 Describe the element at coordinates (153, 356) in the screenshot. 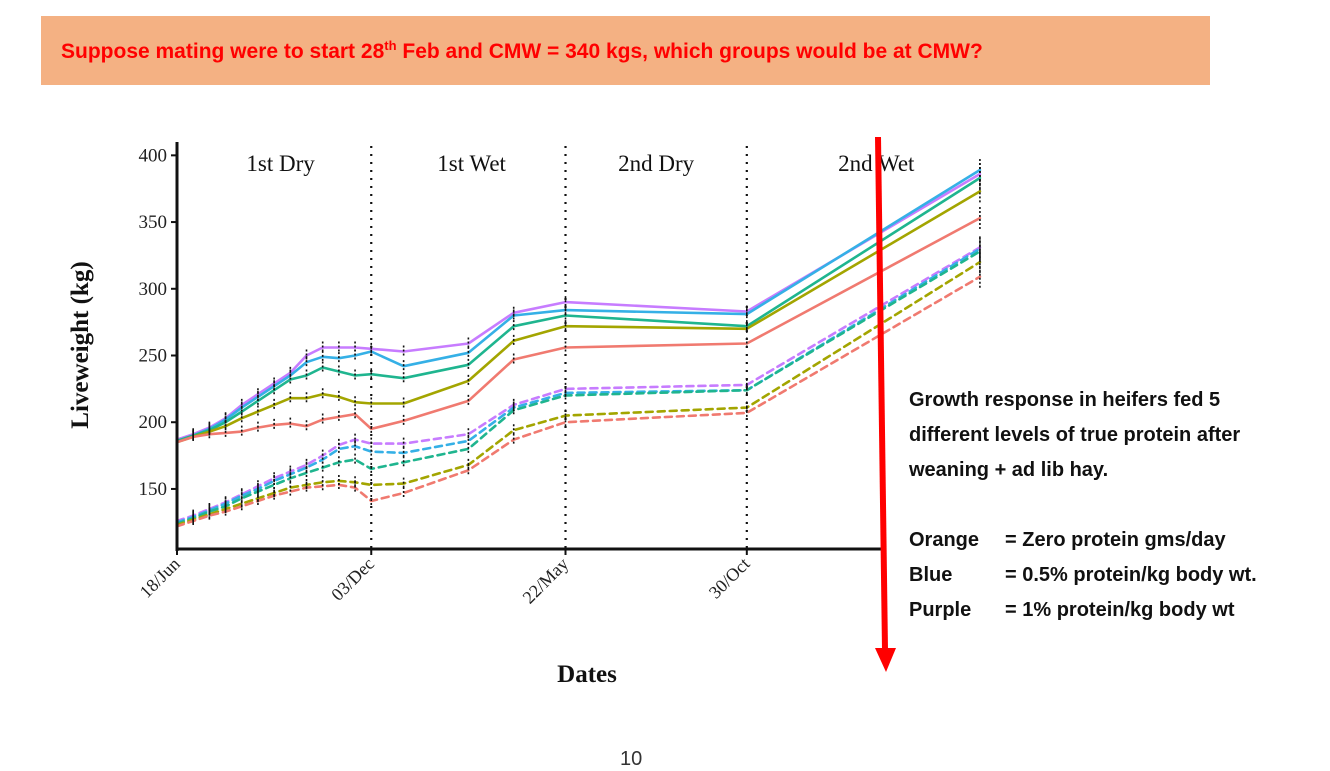

I see `y-tick-label: 250` at that location.